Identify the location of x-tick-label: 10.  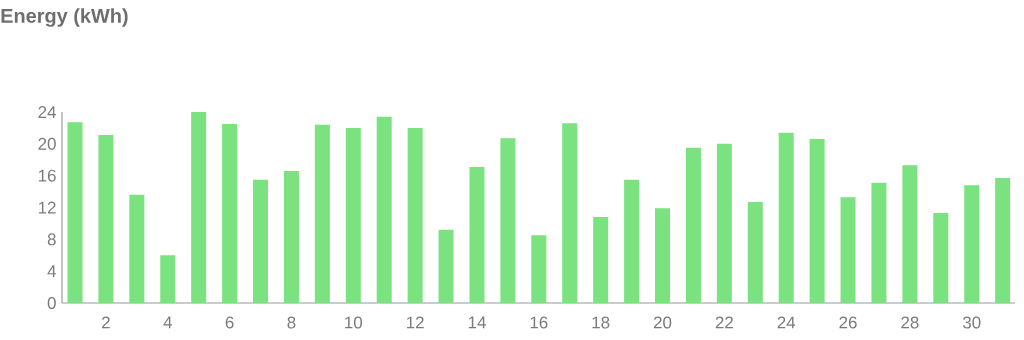
(354, 322).